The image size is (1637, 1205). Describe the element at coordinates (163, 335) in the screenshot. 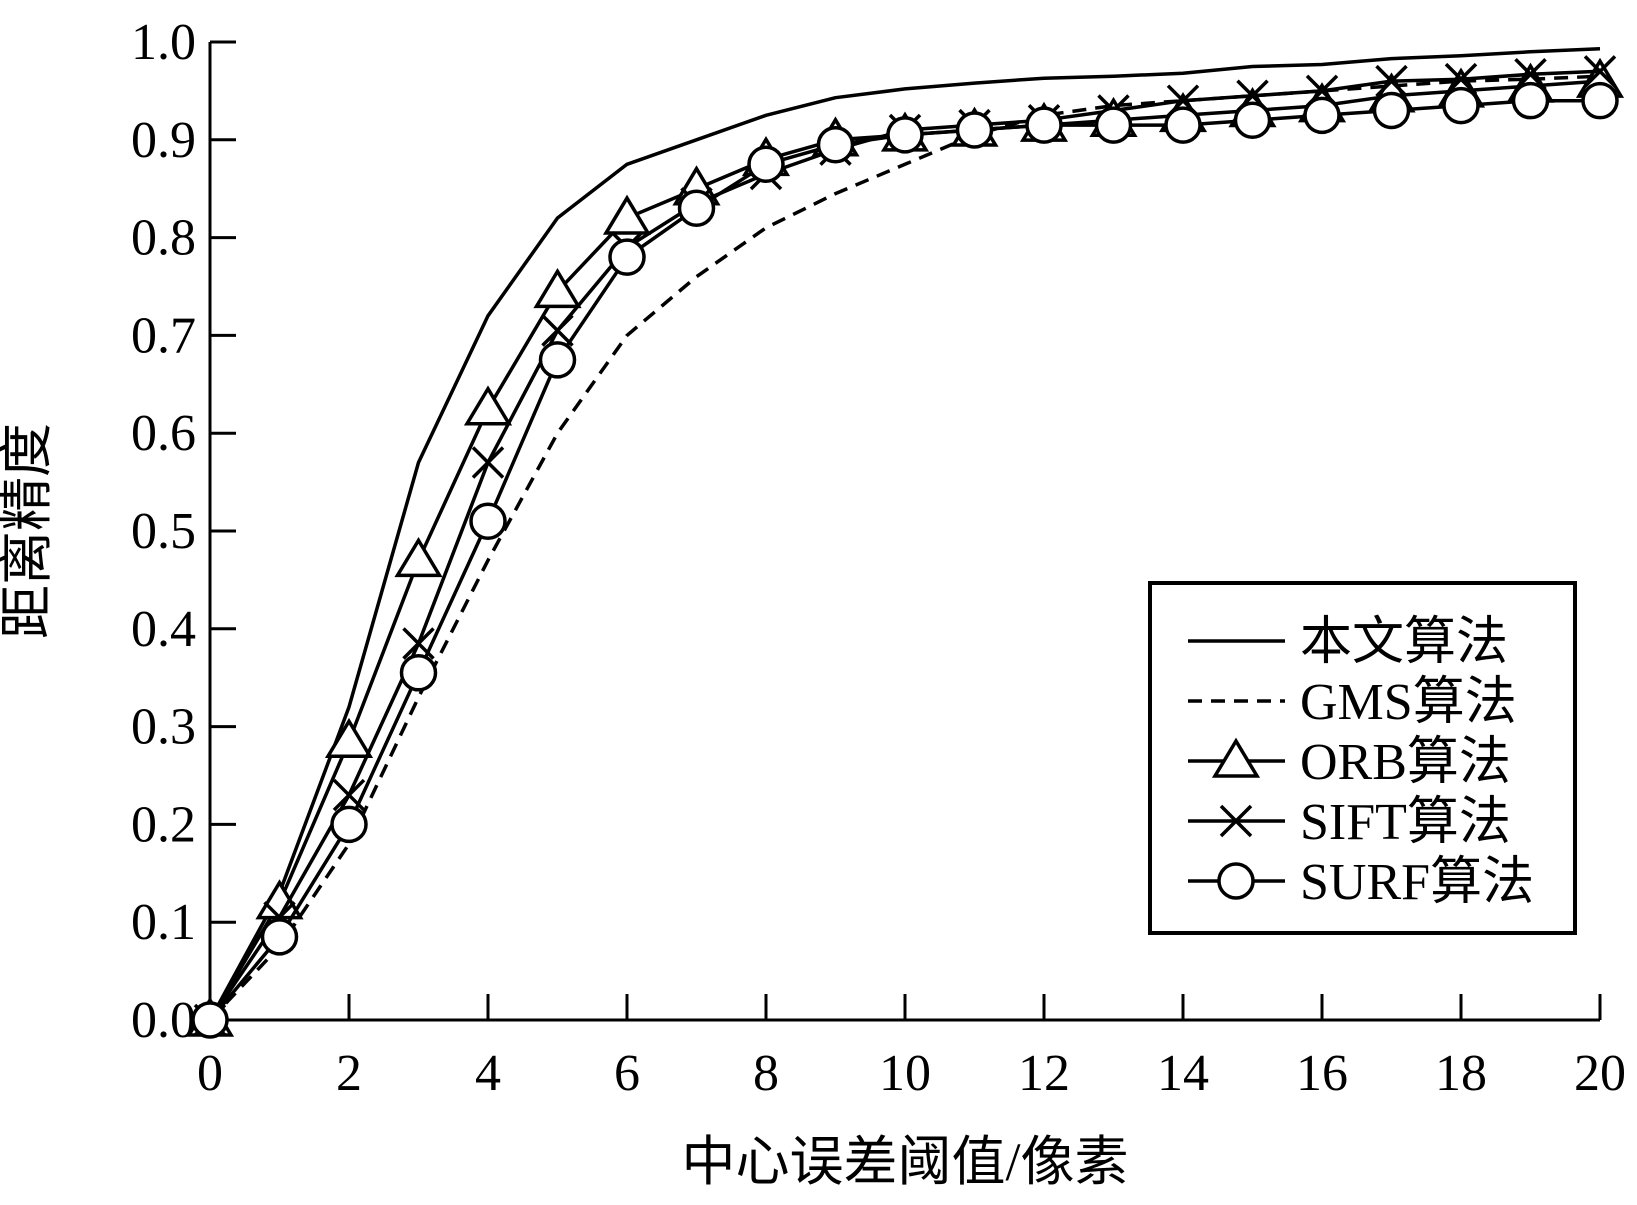

I see `y-tick-label: 0.7` at that location.